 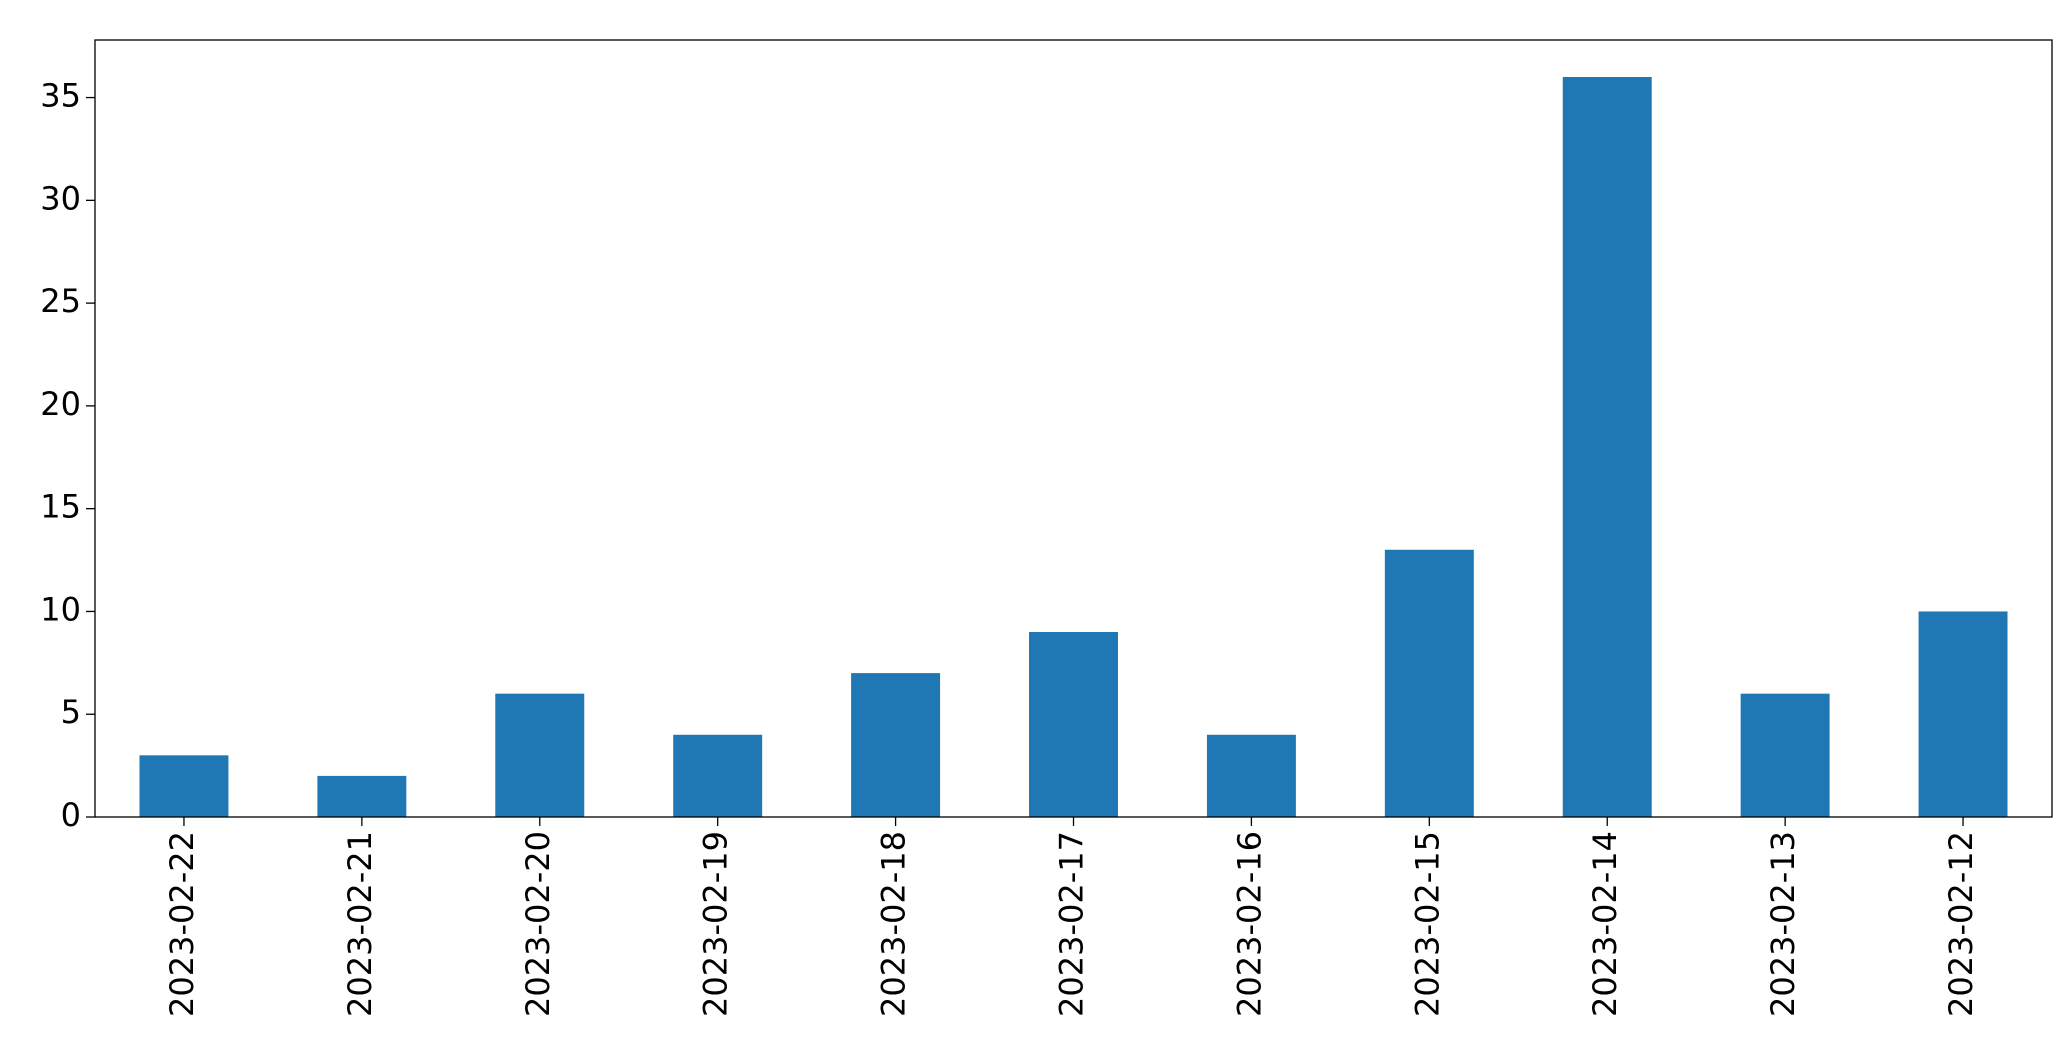 I want to click on x-tick-label: 2023-02-18, so click(x=894, y=924).